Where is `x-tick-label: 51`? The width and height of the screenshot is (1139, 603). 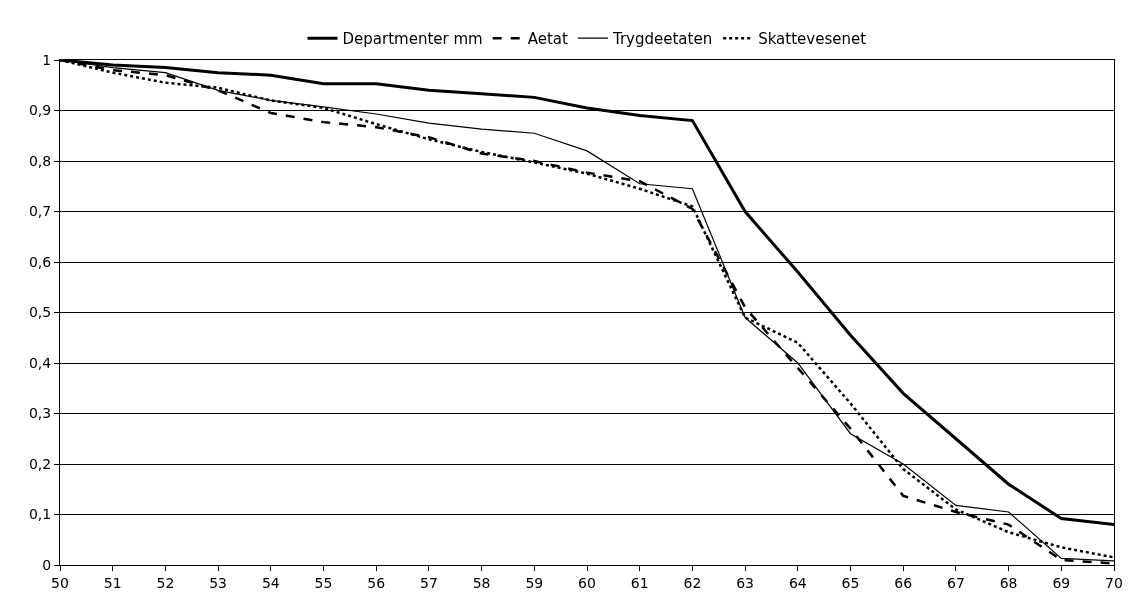 x-tick-label: 51 is located at coordinates (112, 582).